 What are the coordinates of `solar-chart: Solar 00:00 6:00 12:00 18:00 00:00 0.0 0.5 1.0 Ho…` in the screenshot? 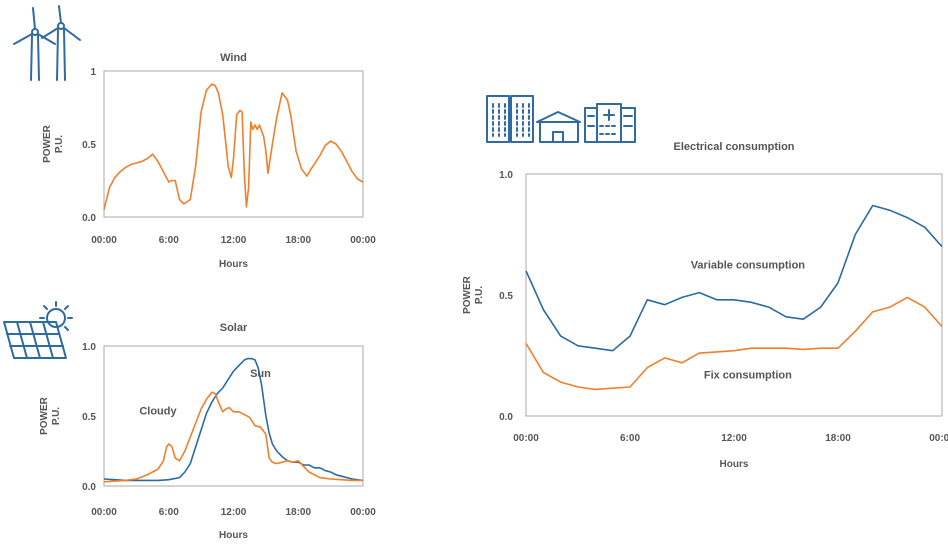 It's located at (207, 431).